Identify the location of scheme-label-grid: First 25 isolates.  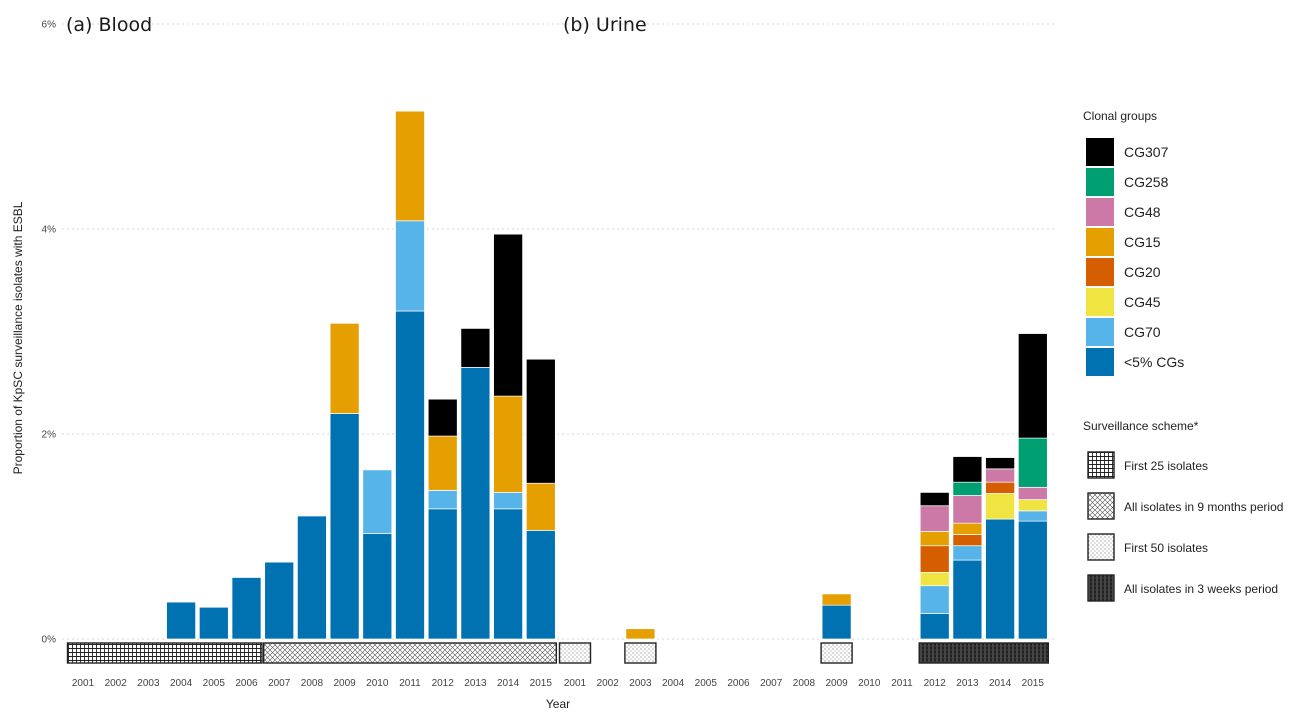
(1166, 466).